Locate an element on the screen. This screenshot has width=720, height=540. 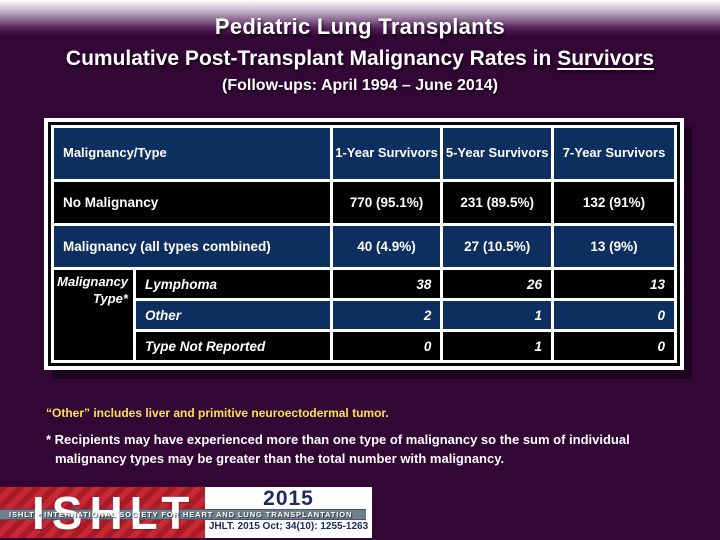
cell-value: 38 is located at coordinates (386, 284).